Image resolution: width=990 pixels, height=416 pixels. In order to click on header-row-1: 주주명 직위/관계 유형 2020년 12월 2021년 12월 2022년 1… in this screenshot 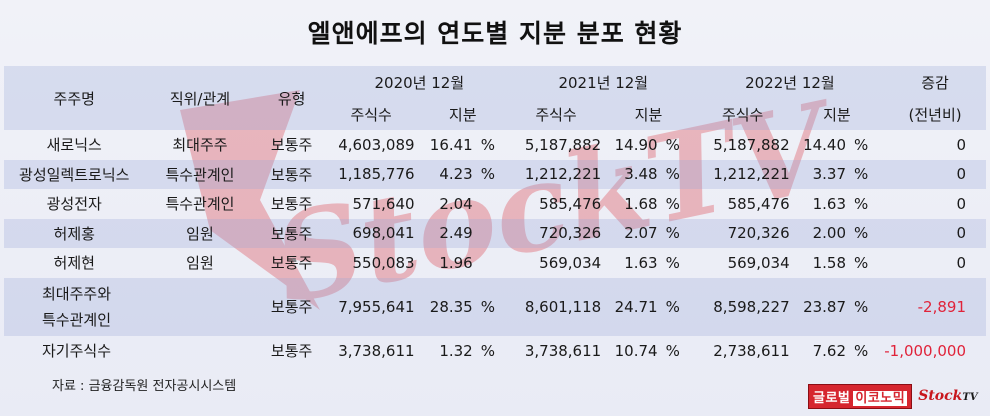, I will do `click(495, 87)`.